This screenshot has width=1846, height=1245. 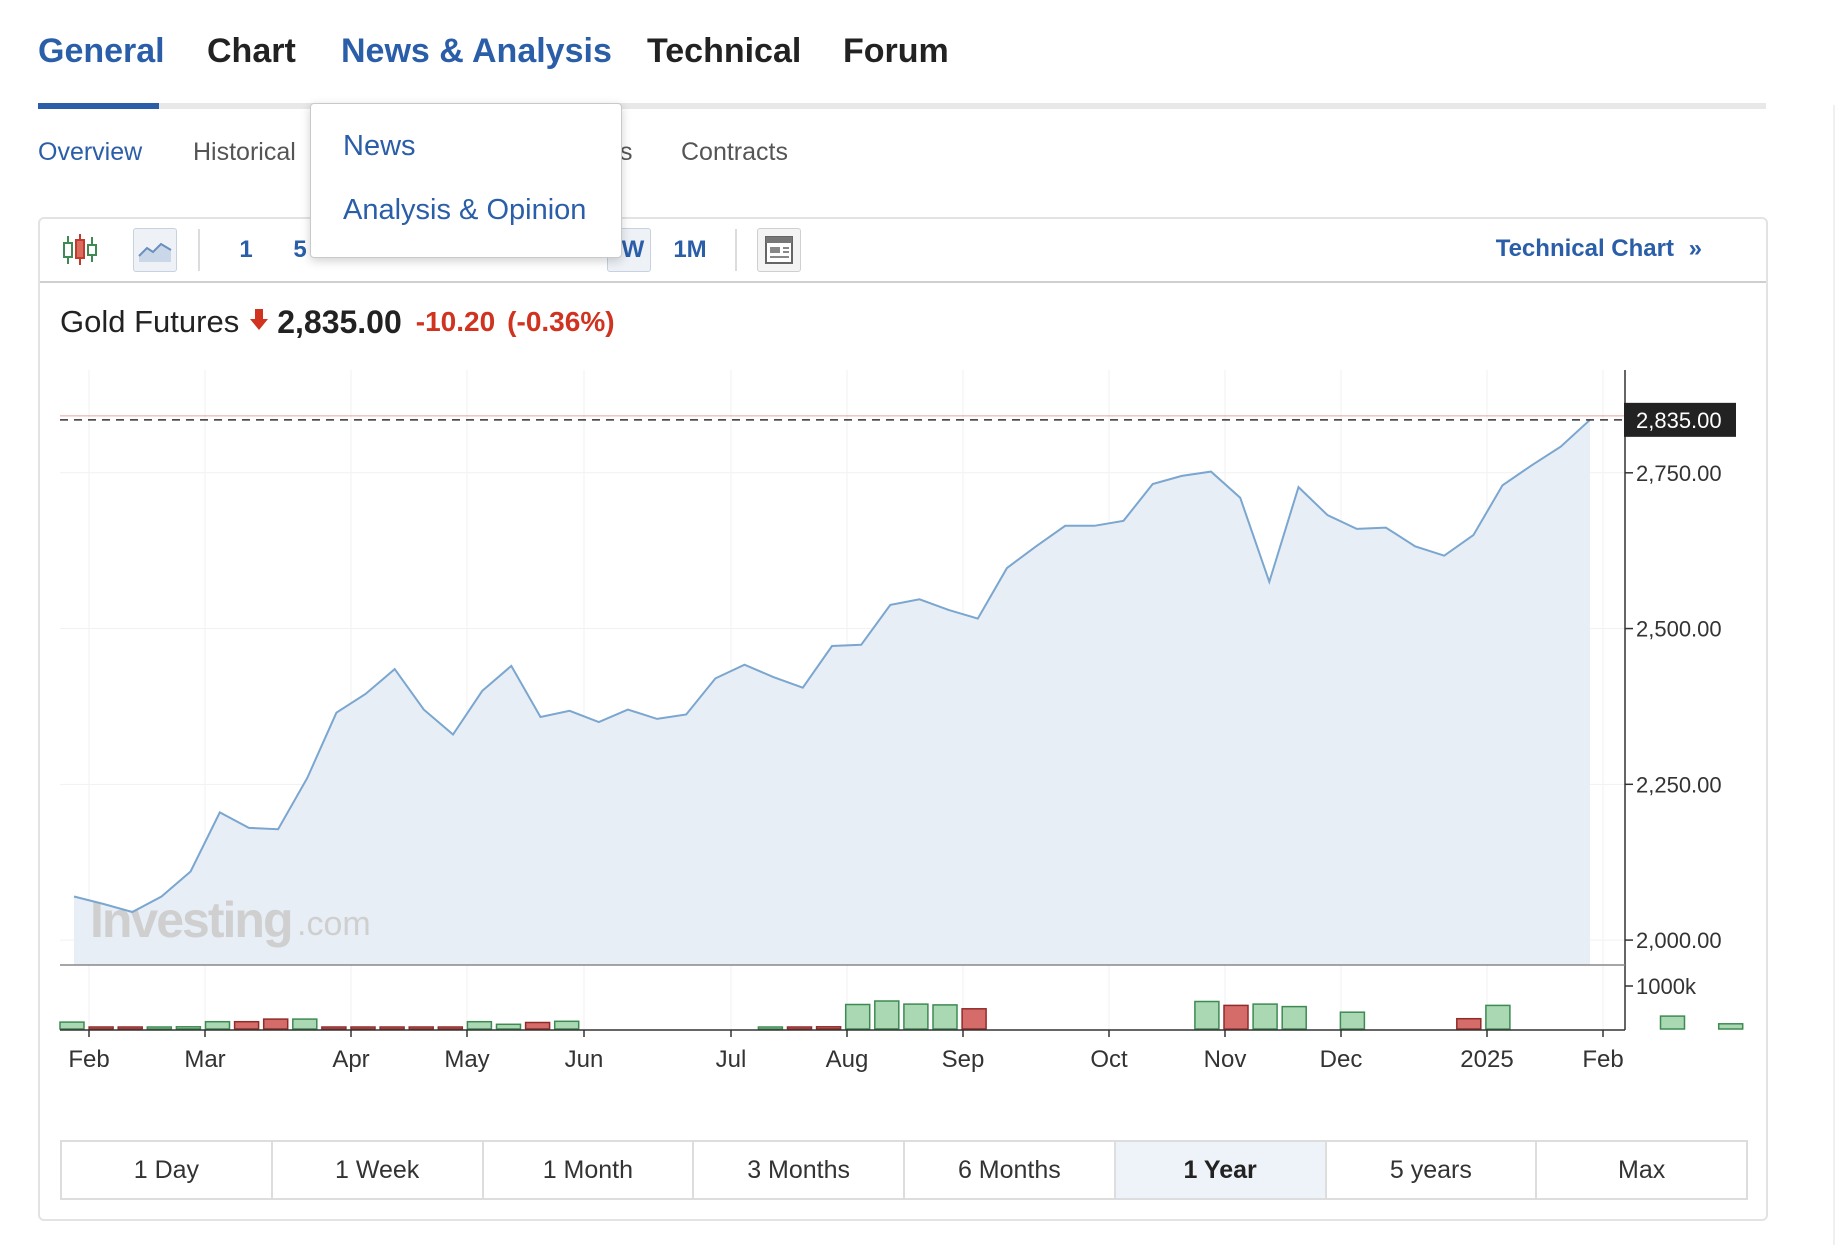 I want to click on price-change-percent: (-0.36%), so click(x=561, y=321).